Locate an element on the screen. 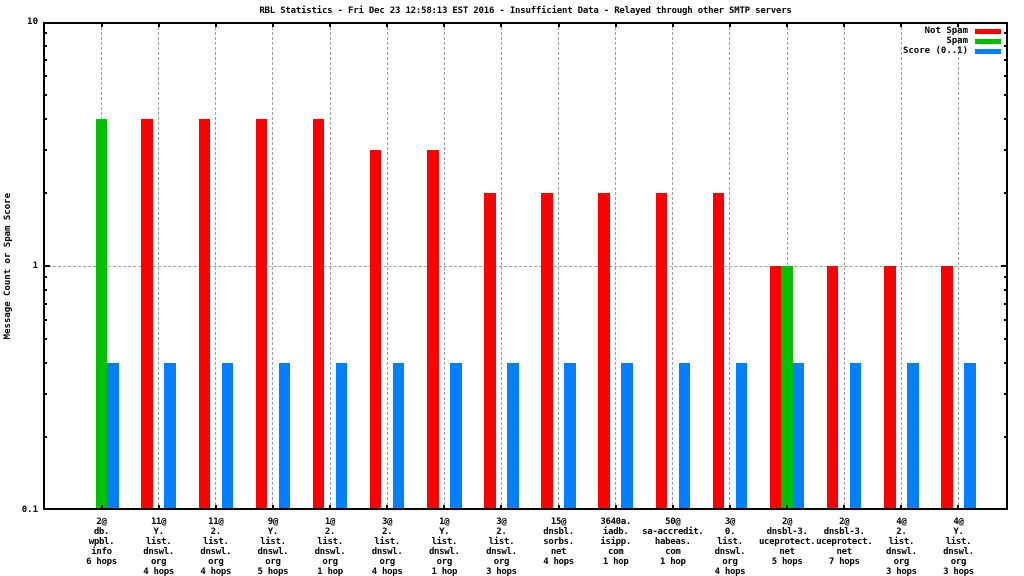  x-category-label-line: dnsbl. is located at coordinates (558, 532).